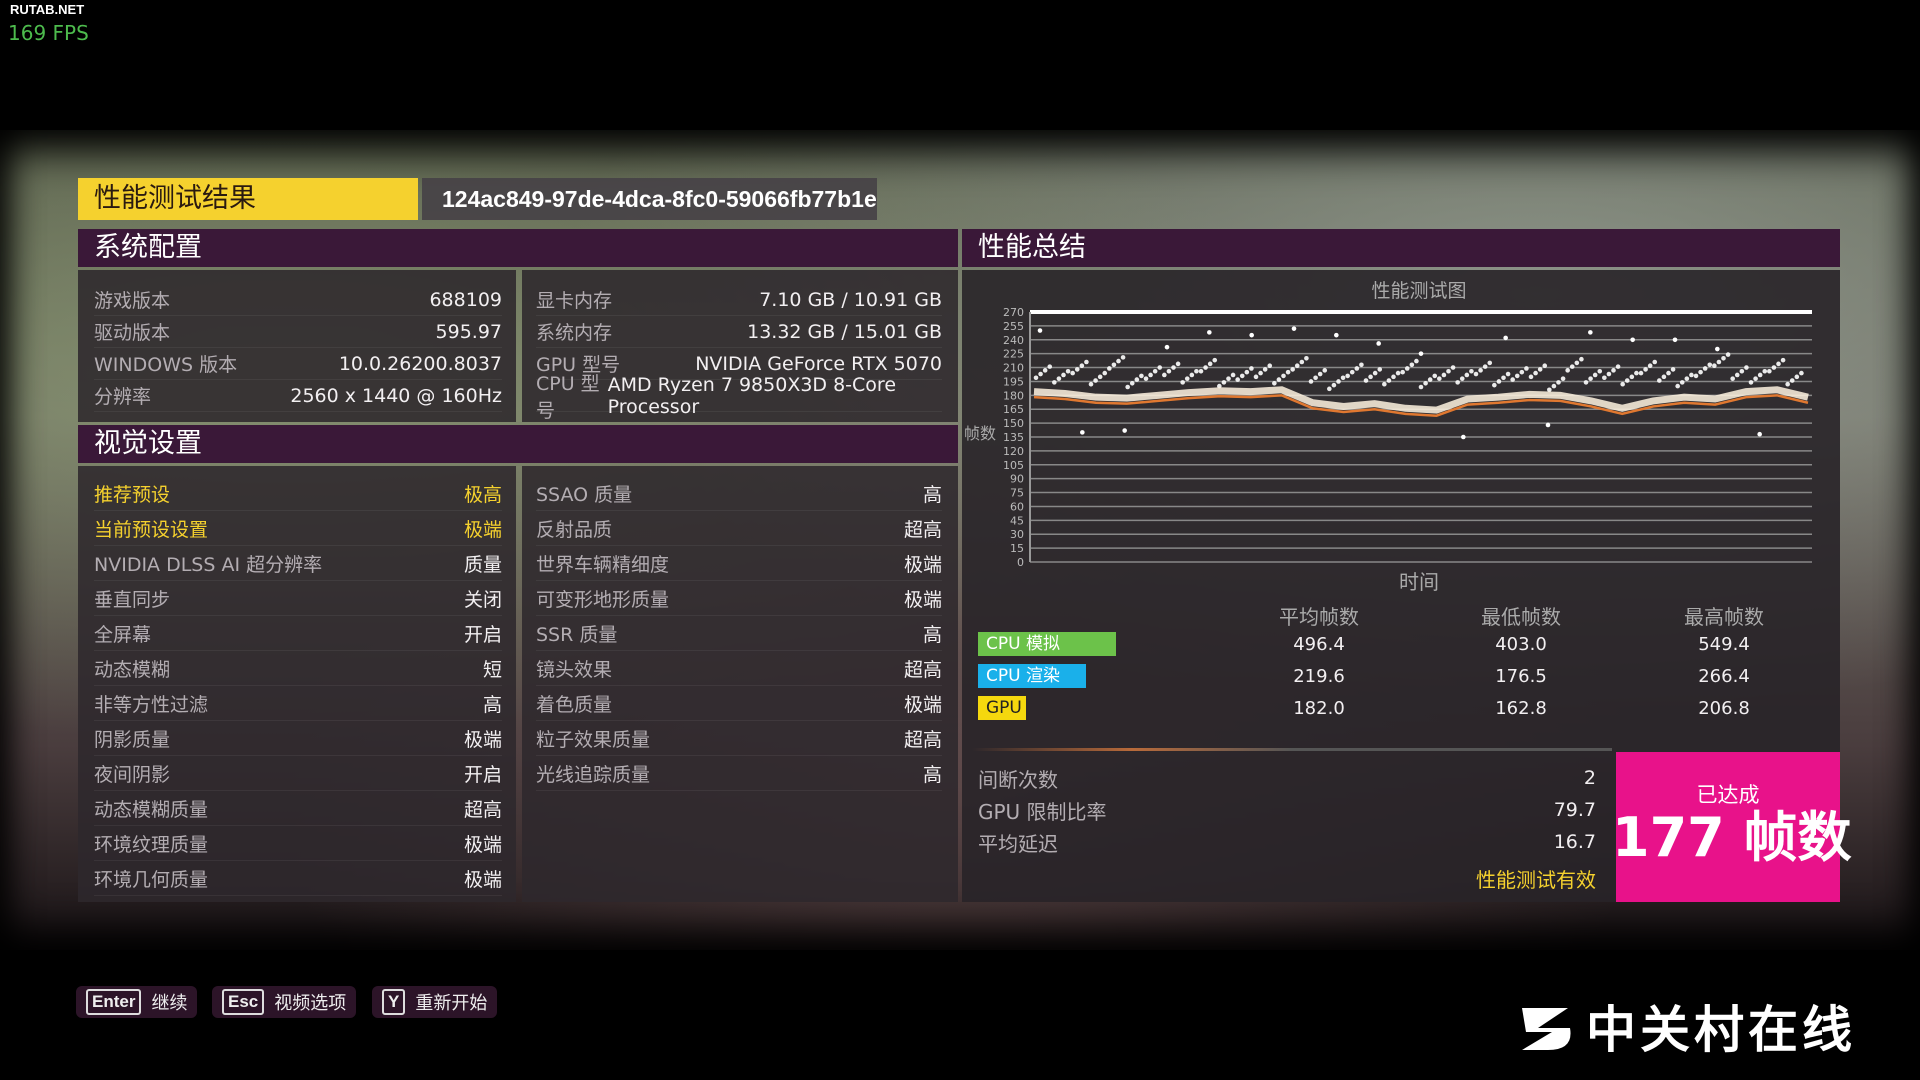 The height and width of the screenshot is (1080, 1920). What do you see at coordinates (298, 738) in the screenshot?
I see `visual-setting-row: 阴影质量 极端` at bounding box center [298, 738].